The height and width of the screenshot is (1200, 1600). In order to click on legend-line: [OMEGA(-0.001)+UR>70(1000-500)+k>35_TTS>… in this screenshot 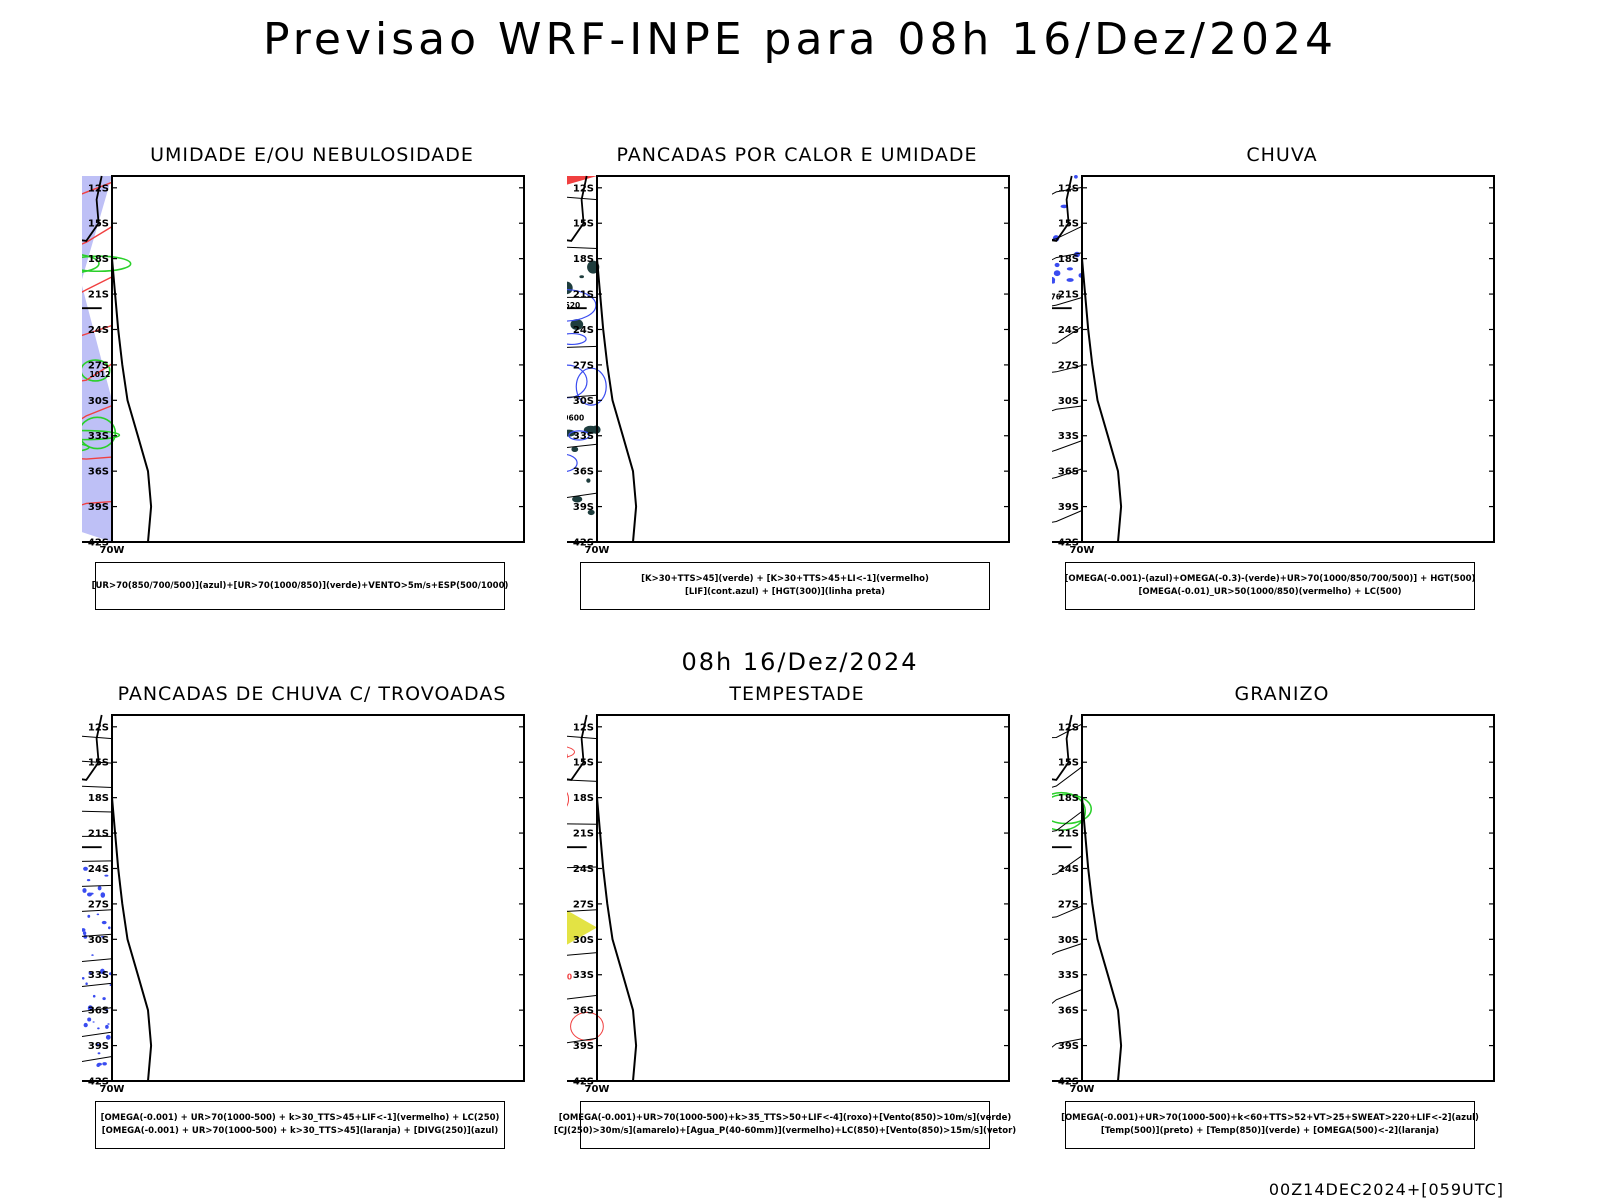, I will do `click(785, 1118)`.